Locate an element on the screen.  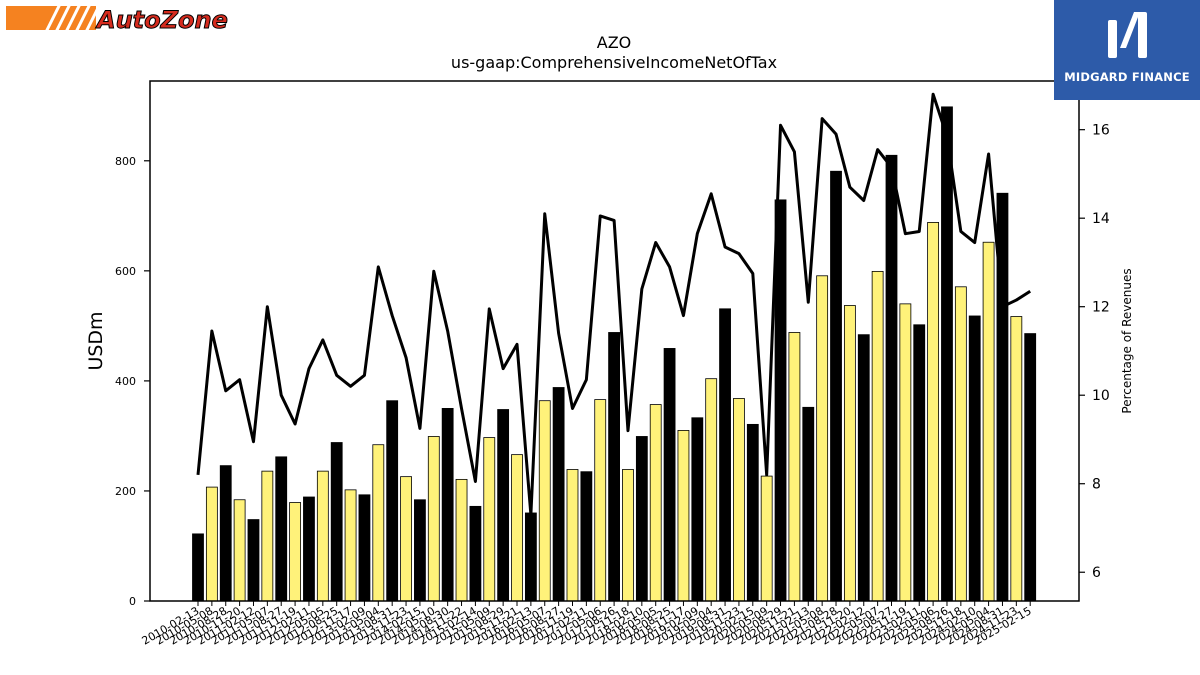
y-right-tick-label: 10 is located at coordinates (1101, 396).